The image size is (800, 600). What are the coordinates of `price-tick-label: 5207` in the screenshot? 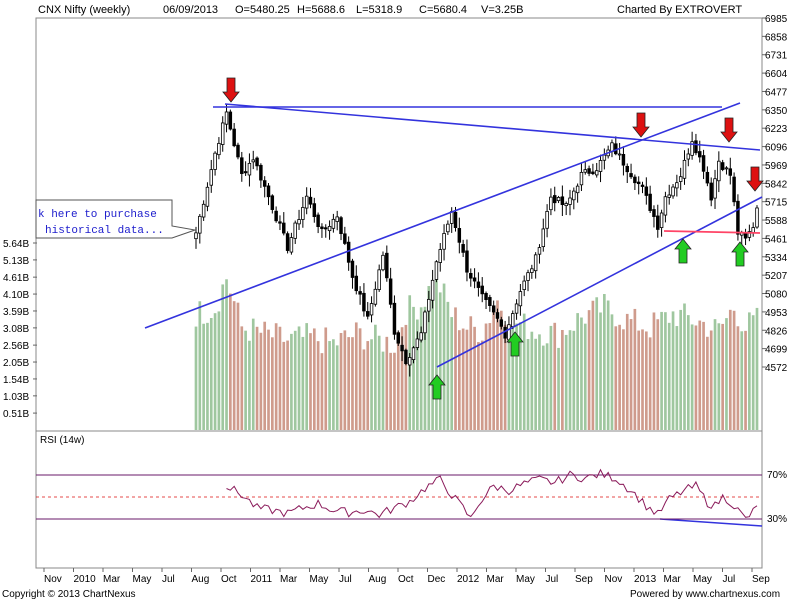 It's located at (776, 276).